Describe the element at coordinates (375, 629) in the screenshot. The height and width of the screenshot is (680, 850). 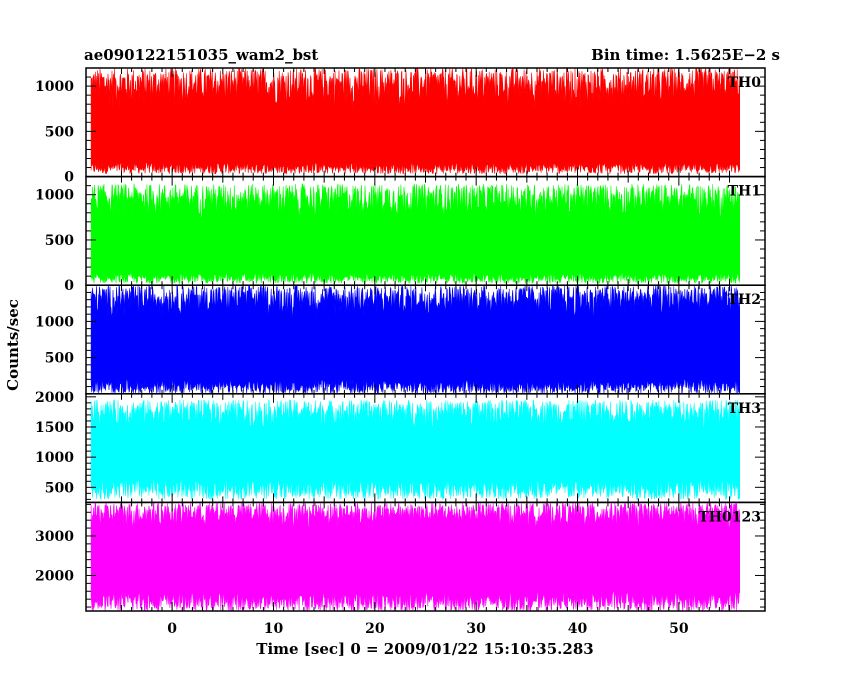
I see `x-tick-label: 20` at that location.